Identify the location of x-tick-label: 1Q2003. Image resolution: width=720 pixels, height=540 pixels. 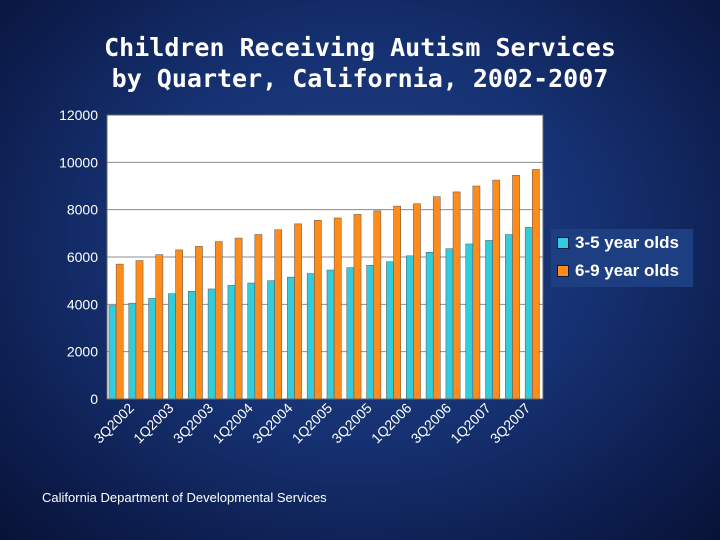
(153, 423).